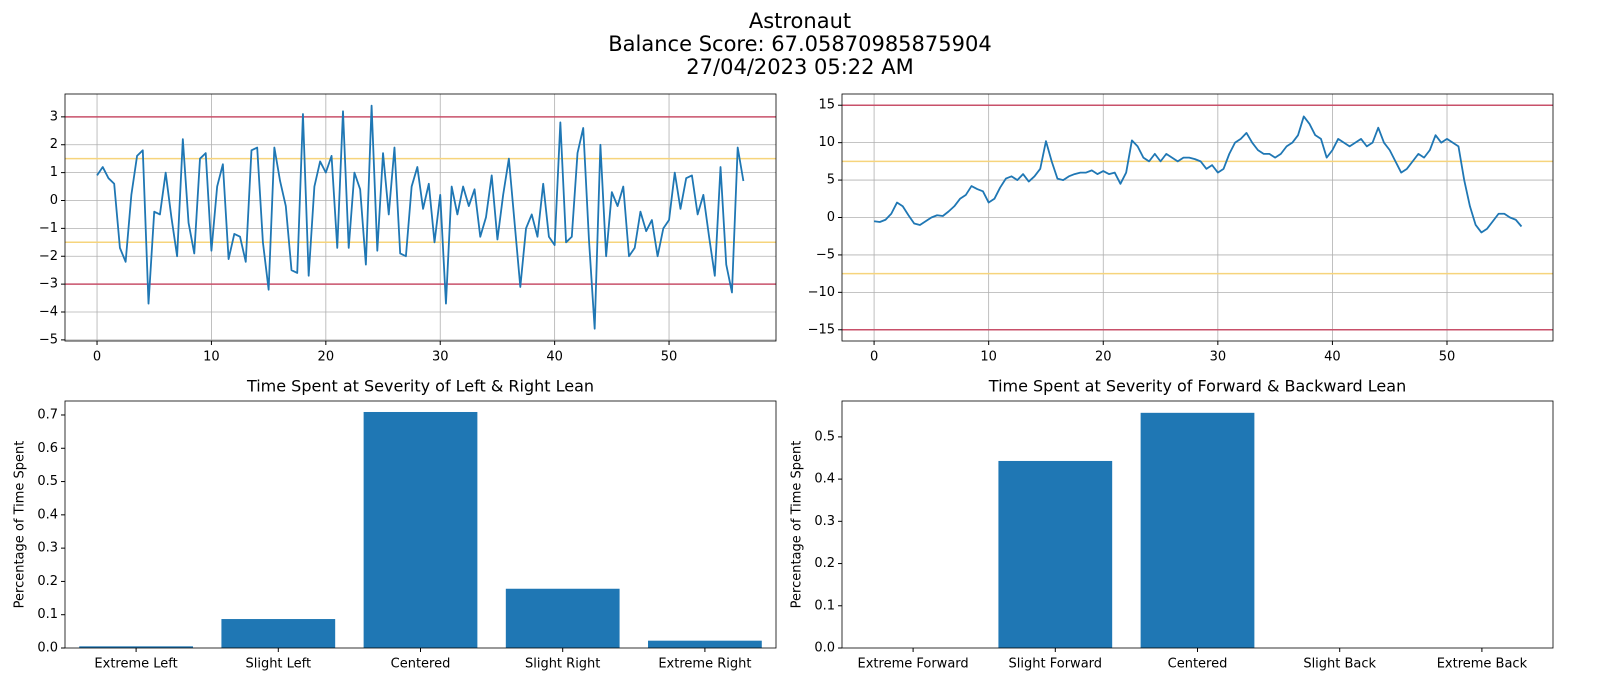 Image resolution: width=1600 pixels, height=700 pixels. I want to click on x-tick-label: Extreme Left, so click(135, 664).